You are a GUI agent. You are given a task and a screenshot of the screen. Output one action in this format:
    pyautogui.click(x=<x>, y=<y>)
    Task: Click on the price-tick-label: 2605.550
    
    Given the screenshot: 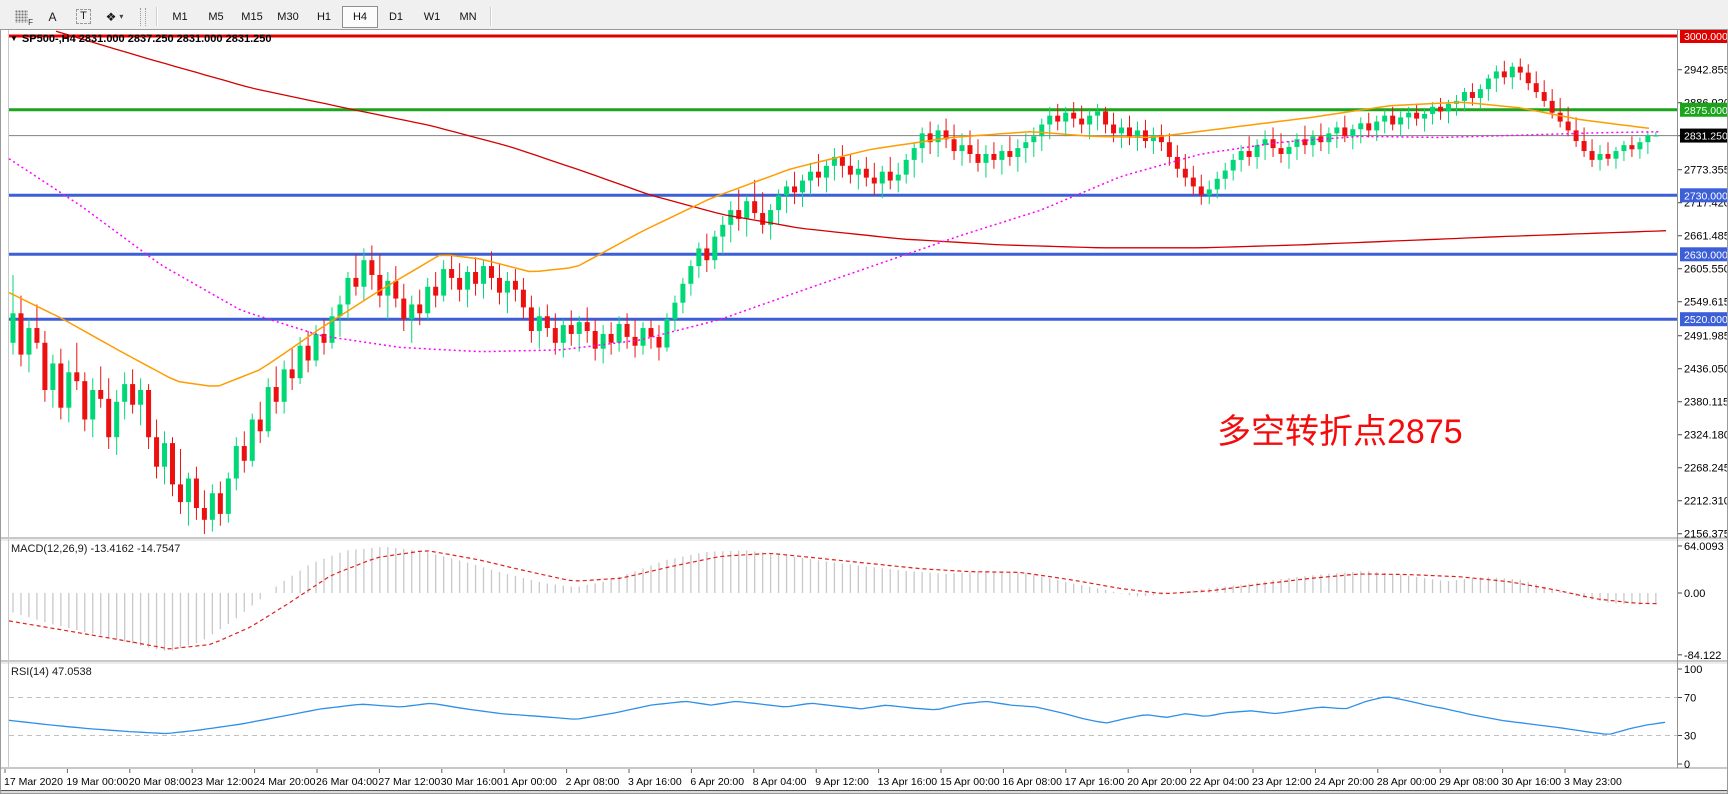 What is the action you would take?
    pyautogui.click(x=1705, y=270)
    